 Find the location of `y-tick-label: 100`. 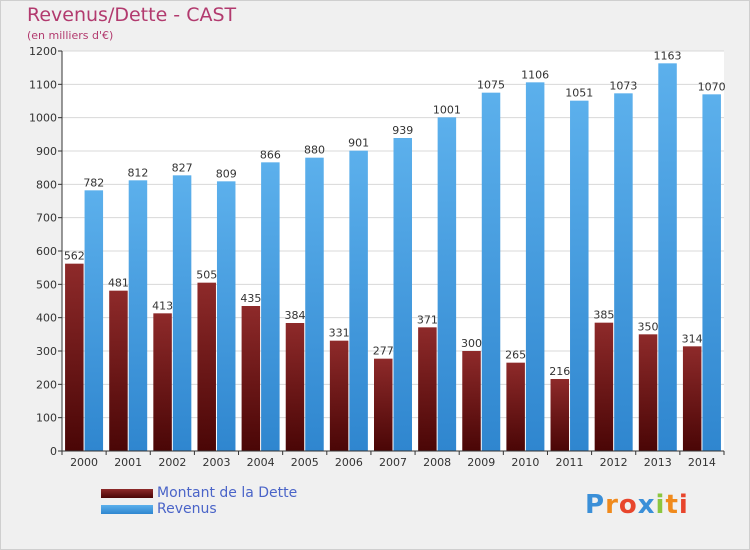

y-tick-label: 100 is located at coordinates (46, 418).